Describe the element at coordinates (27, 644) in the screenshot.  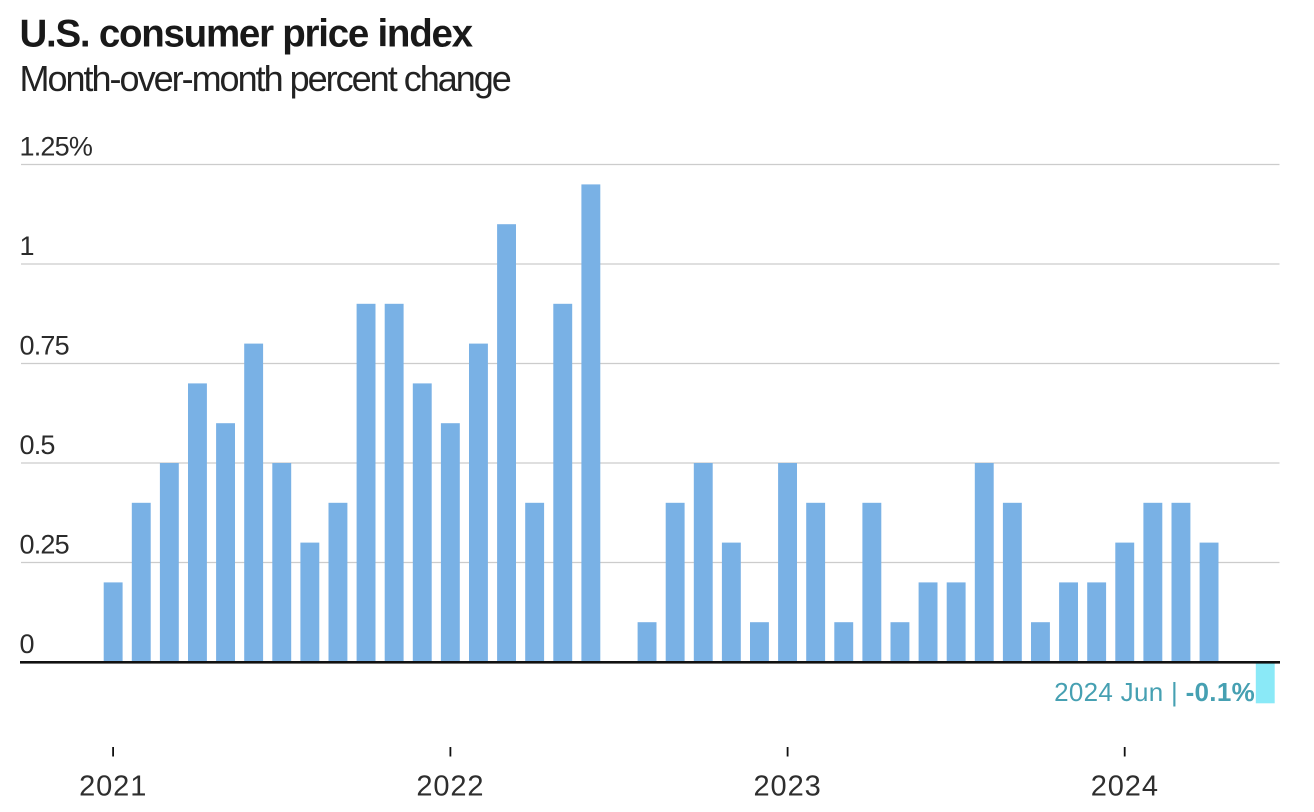
I see `svg-text: 0` at that location.